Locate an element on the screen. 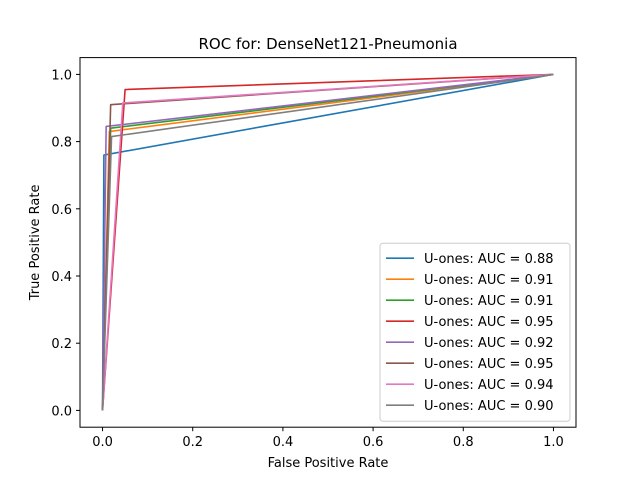  y-tick-label-0: 0.0 is located at coordinates (61, 411).